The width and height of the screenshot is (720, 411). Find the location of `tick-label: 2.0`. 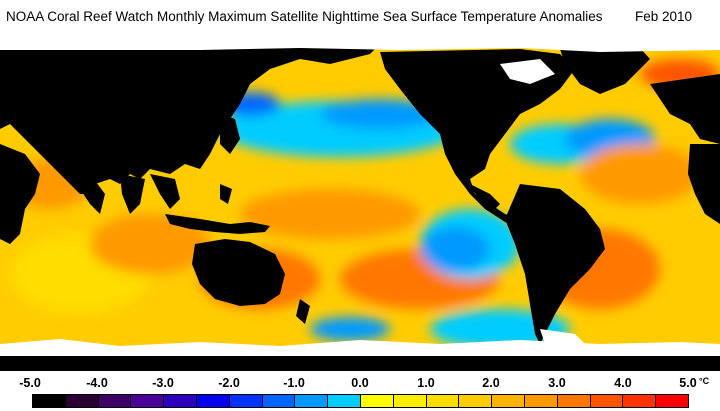

tick-label: 2.0 is located at coordinates (491, 383).